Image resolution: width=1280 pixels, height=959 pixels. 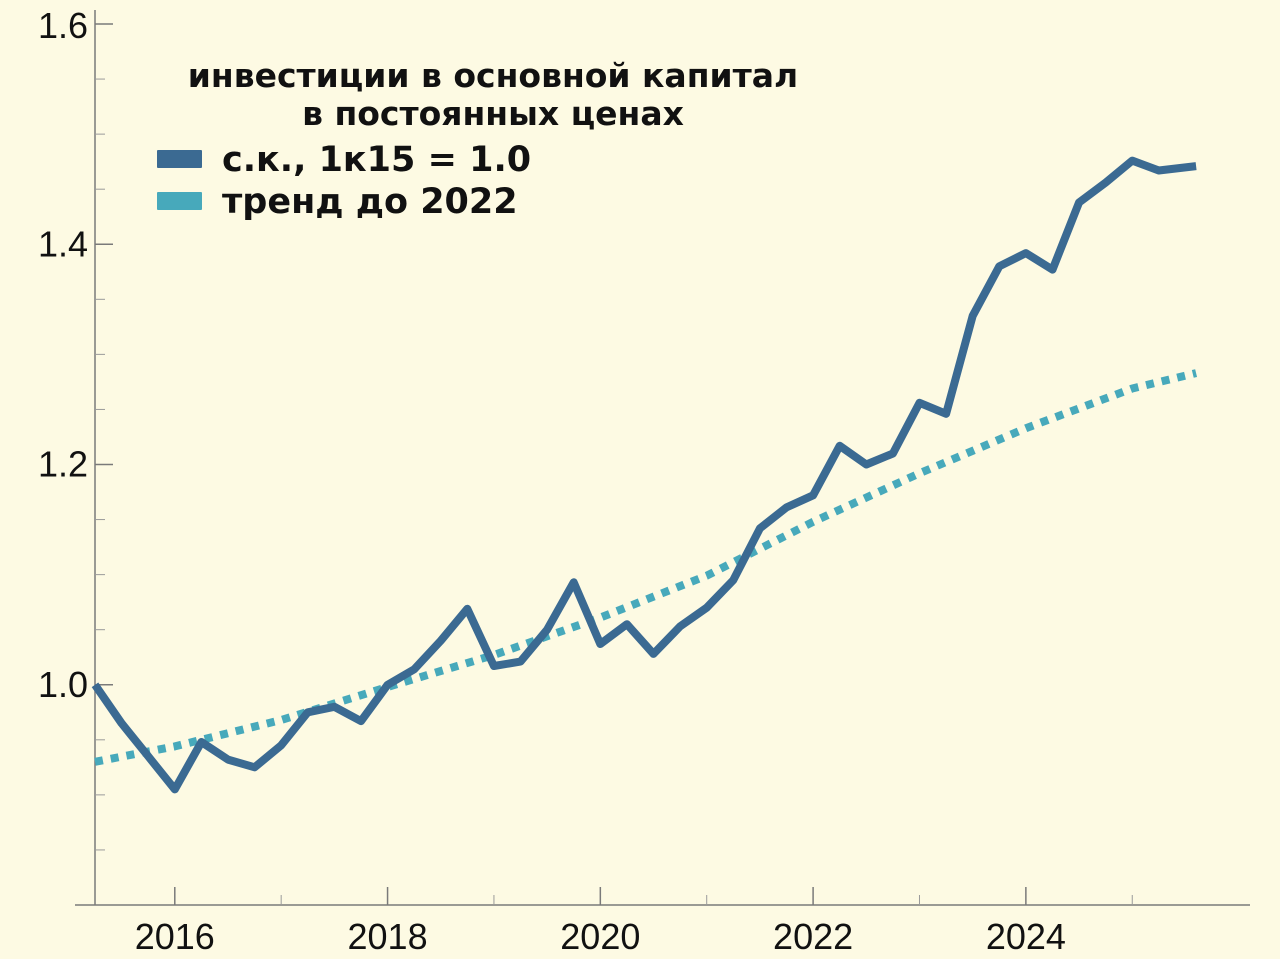 What do you see at coordinates (493, 75) in the screenshot?
I see `legend-title-line-1: инвестиции в основной капитал` at bounding box center [493, 75].